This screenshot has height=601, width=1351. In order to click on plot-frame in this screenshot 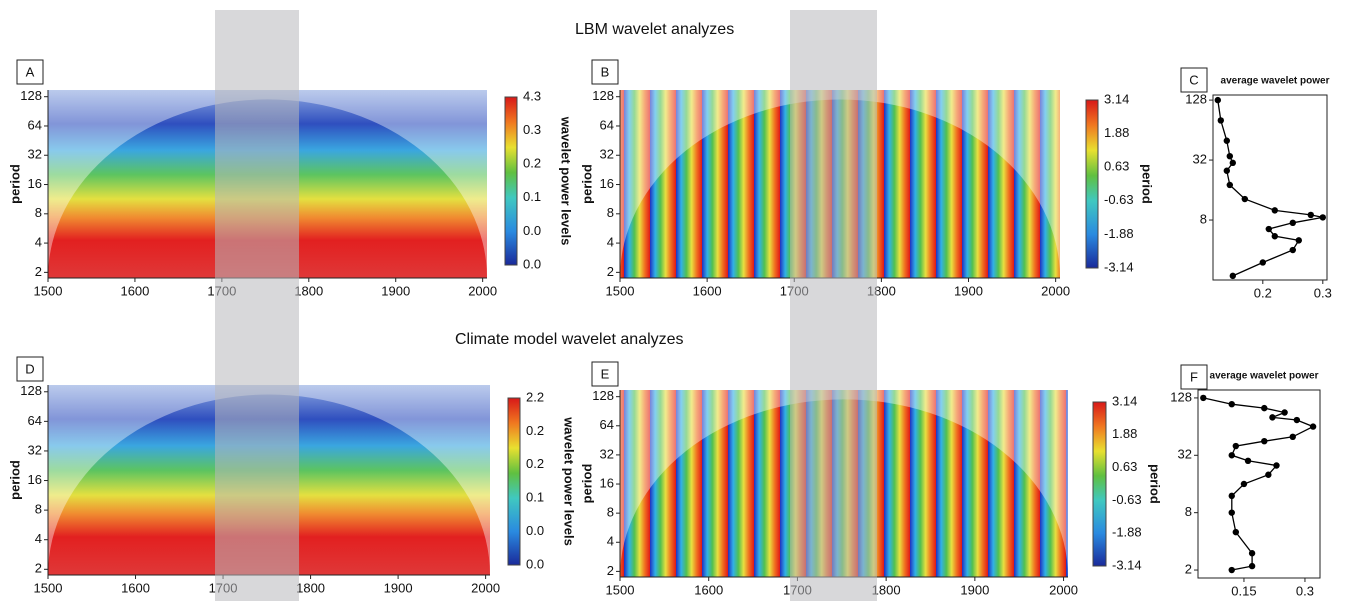, I will do `click(1270, 187)`.